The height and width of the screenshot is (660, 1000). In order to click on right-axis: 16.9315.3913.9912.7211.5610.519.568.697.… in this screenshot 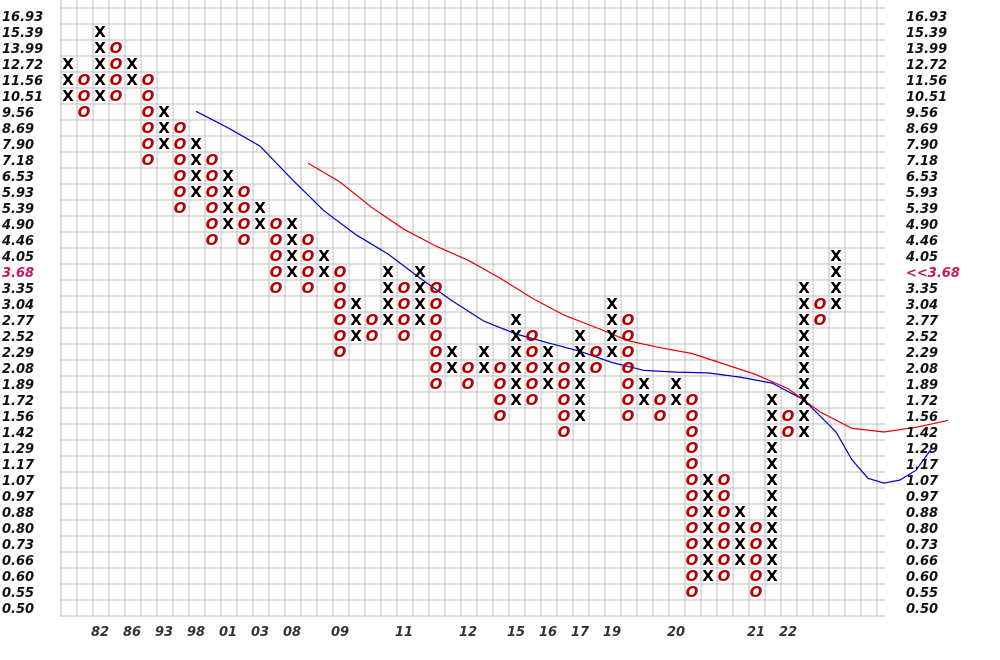, I will do `click(932, 313)`.